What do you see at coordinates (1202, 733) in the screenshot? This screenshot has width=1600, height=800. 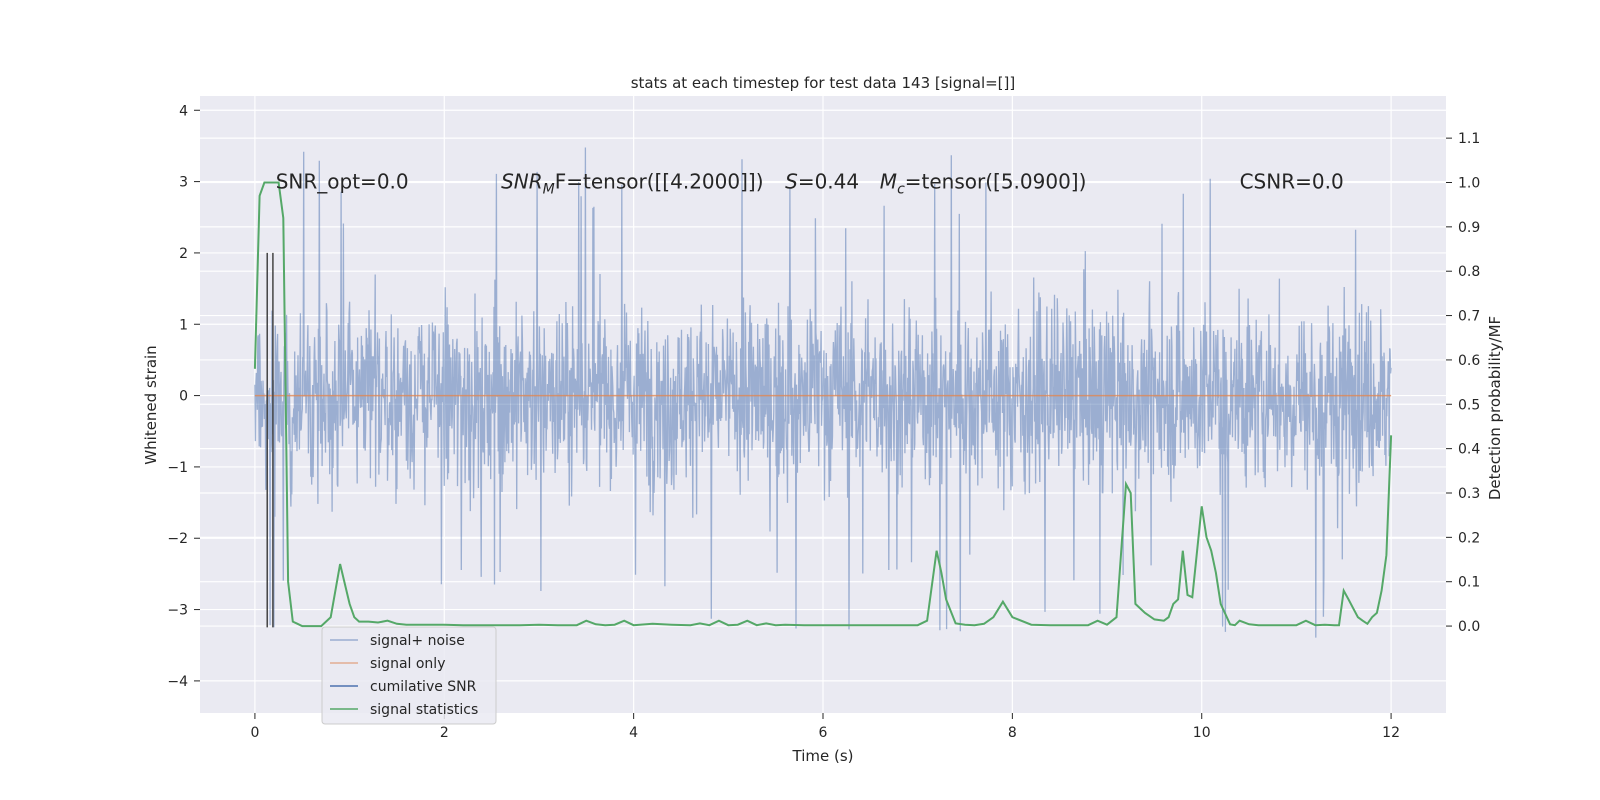 I see `x-tick-label-10: 10` at bounding box center [1202, 733].